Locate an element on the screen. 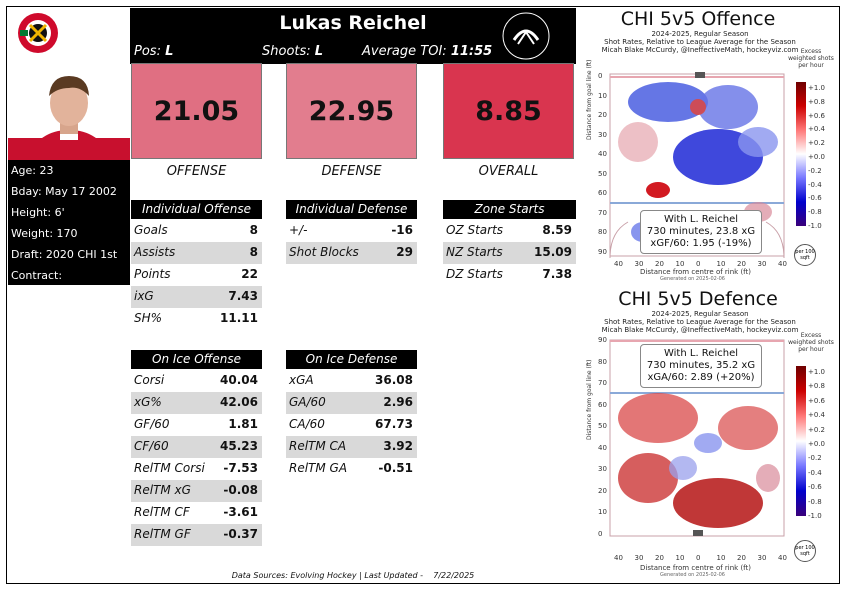 The height and width of the screenshot is (592, 850). table-row: Corsi 40.04 is located at coordinates (196, 381).